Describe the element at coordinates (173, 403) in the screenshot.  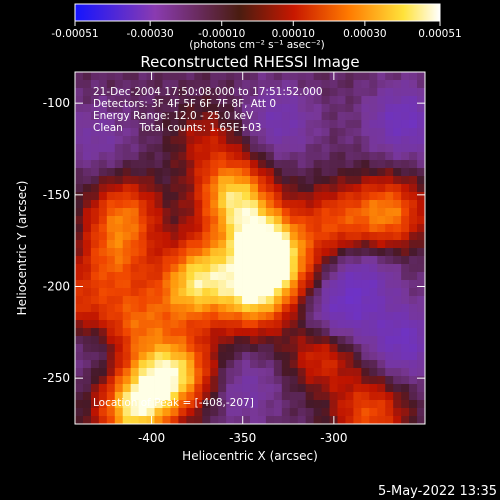
I see `peak-location-label: Location of Peak = [-408,-207]` at that location.